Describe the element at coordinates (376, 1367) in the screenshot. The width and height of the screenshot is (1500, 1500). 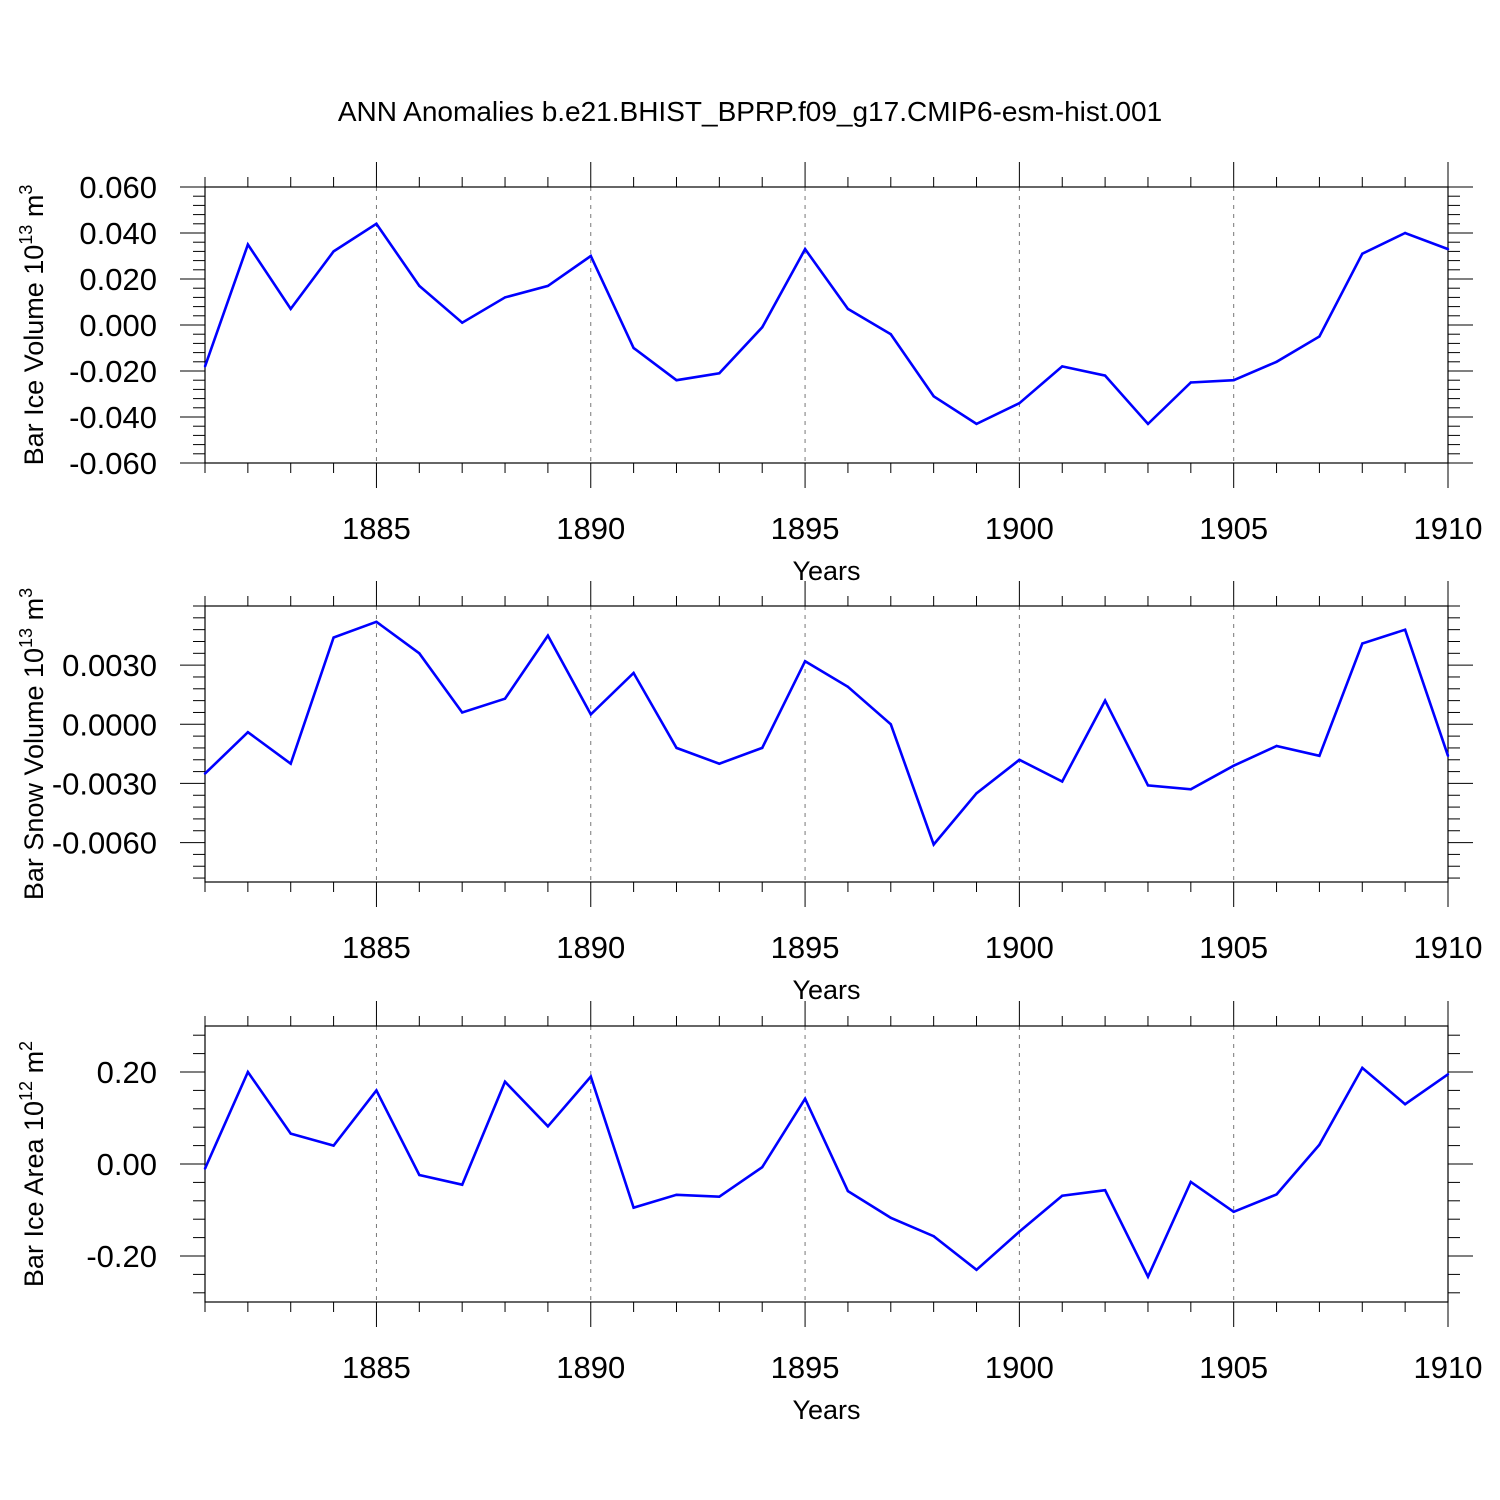
I see `p2-x-tick-label: 1885` at that location.